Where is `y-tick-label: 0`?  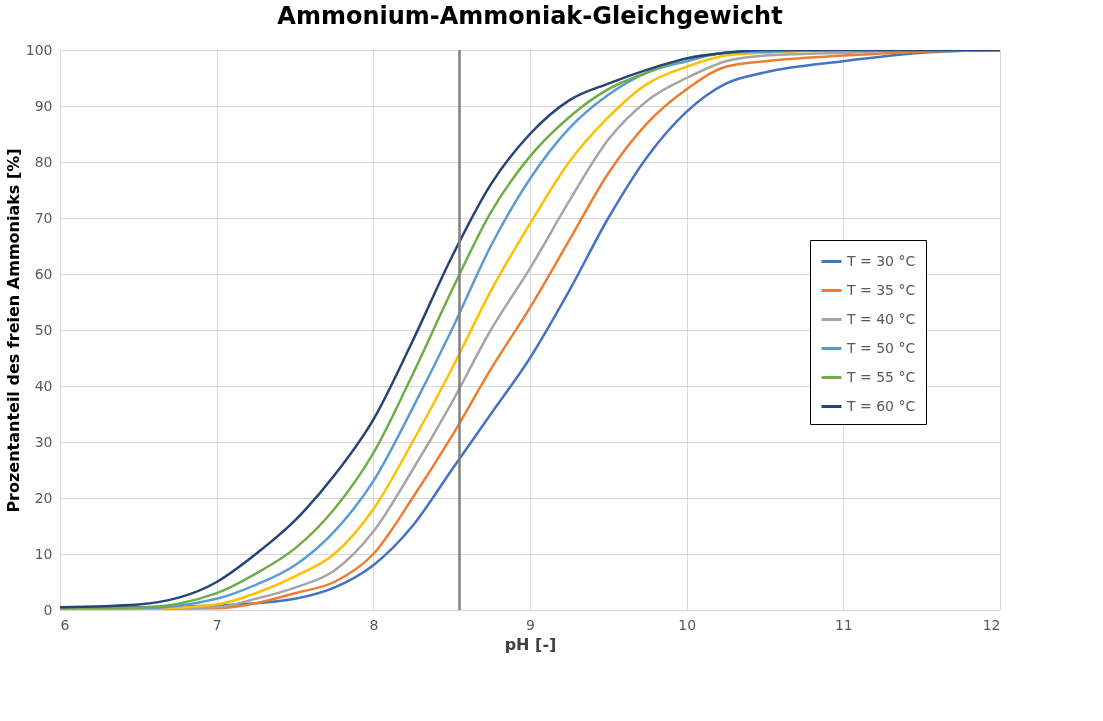
y-tick-label: 0 is located at coordinates (48, 609).